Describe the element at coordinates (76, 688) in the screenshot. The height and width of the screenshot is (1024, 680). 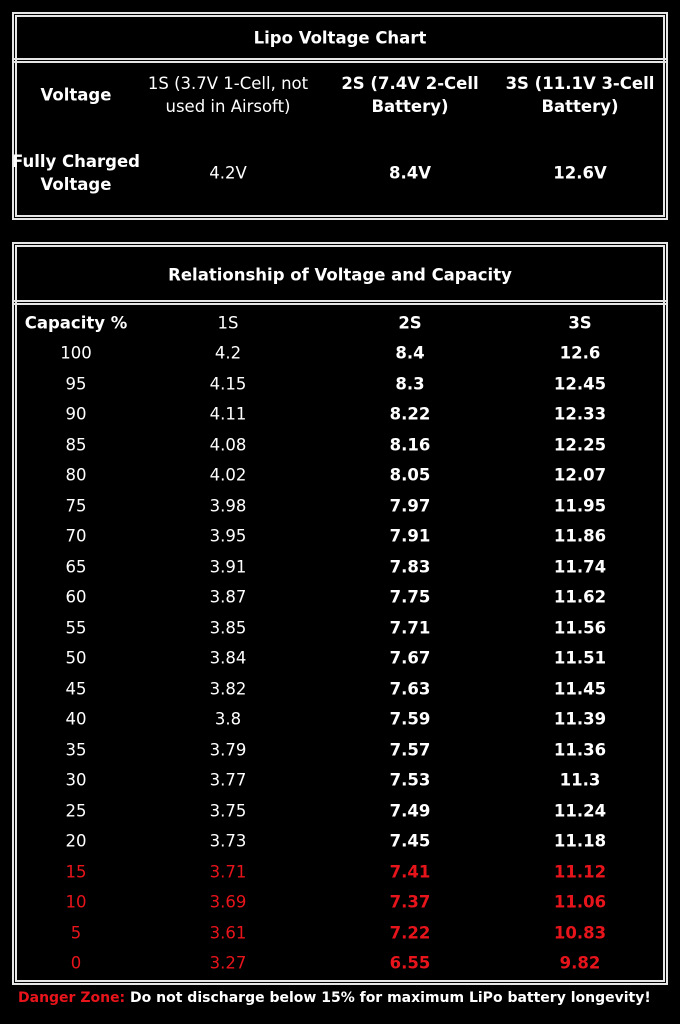
I see `table-cell: 45` at that location.